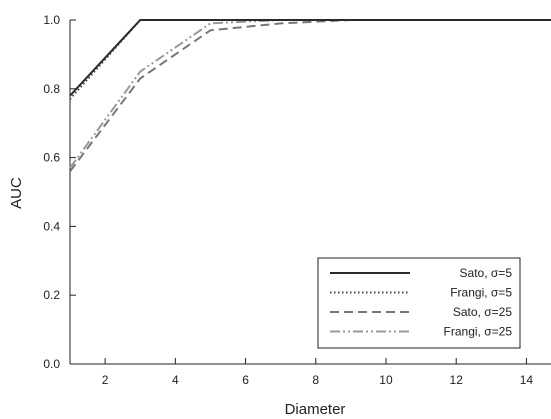 Image resolution: width=551 pixels, height=419 pixels. I want to click on x-tick-label: 4, so click(175, 380).